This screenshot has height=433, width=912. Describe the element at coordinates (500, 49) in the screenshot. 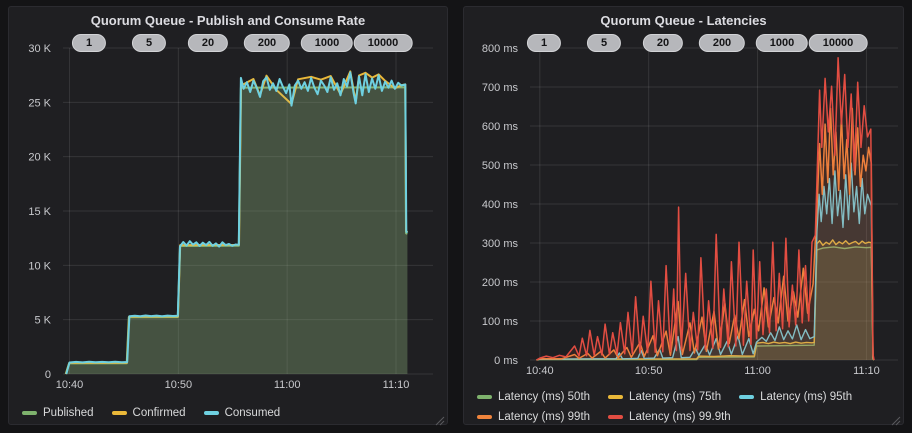

I see `svg-text: 800 ms` at that location.